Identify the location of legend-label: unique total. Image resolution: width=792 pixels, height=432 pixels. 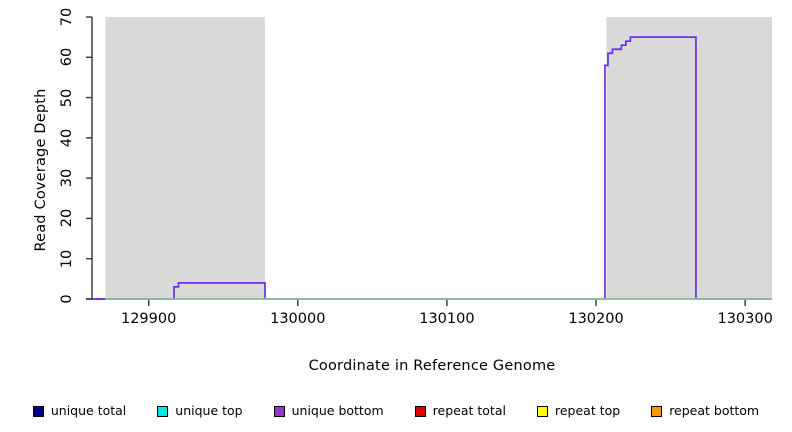
(88, 410).